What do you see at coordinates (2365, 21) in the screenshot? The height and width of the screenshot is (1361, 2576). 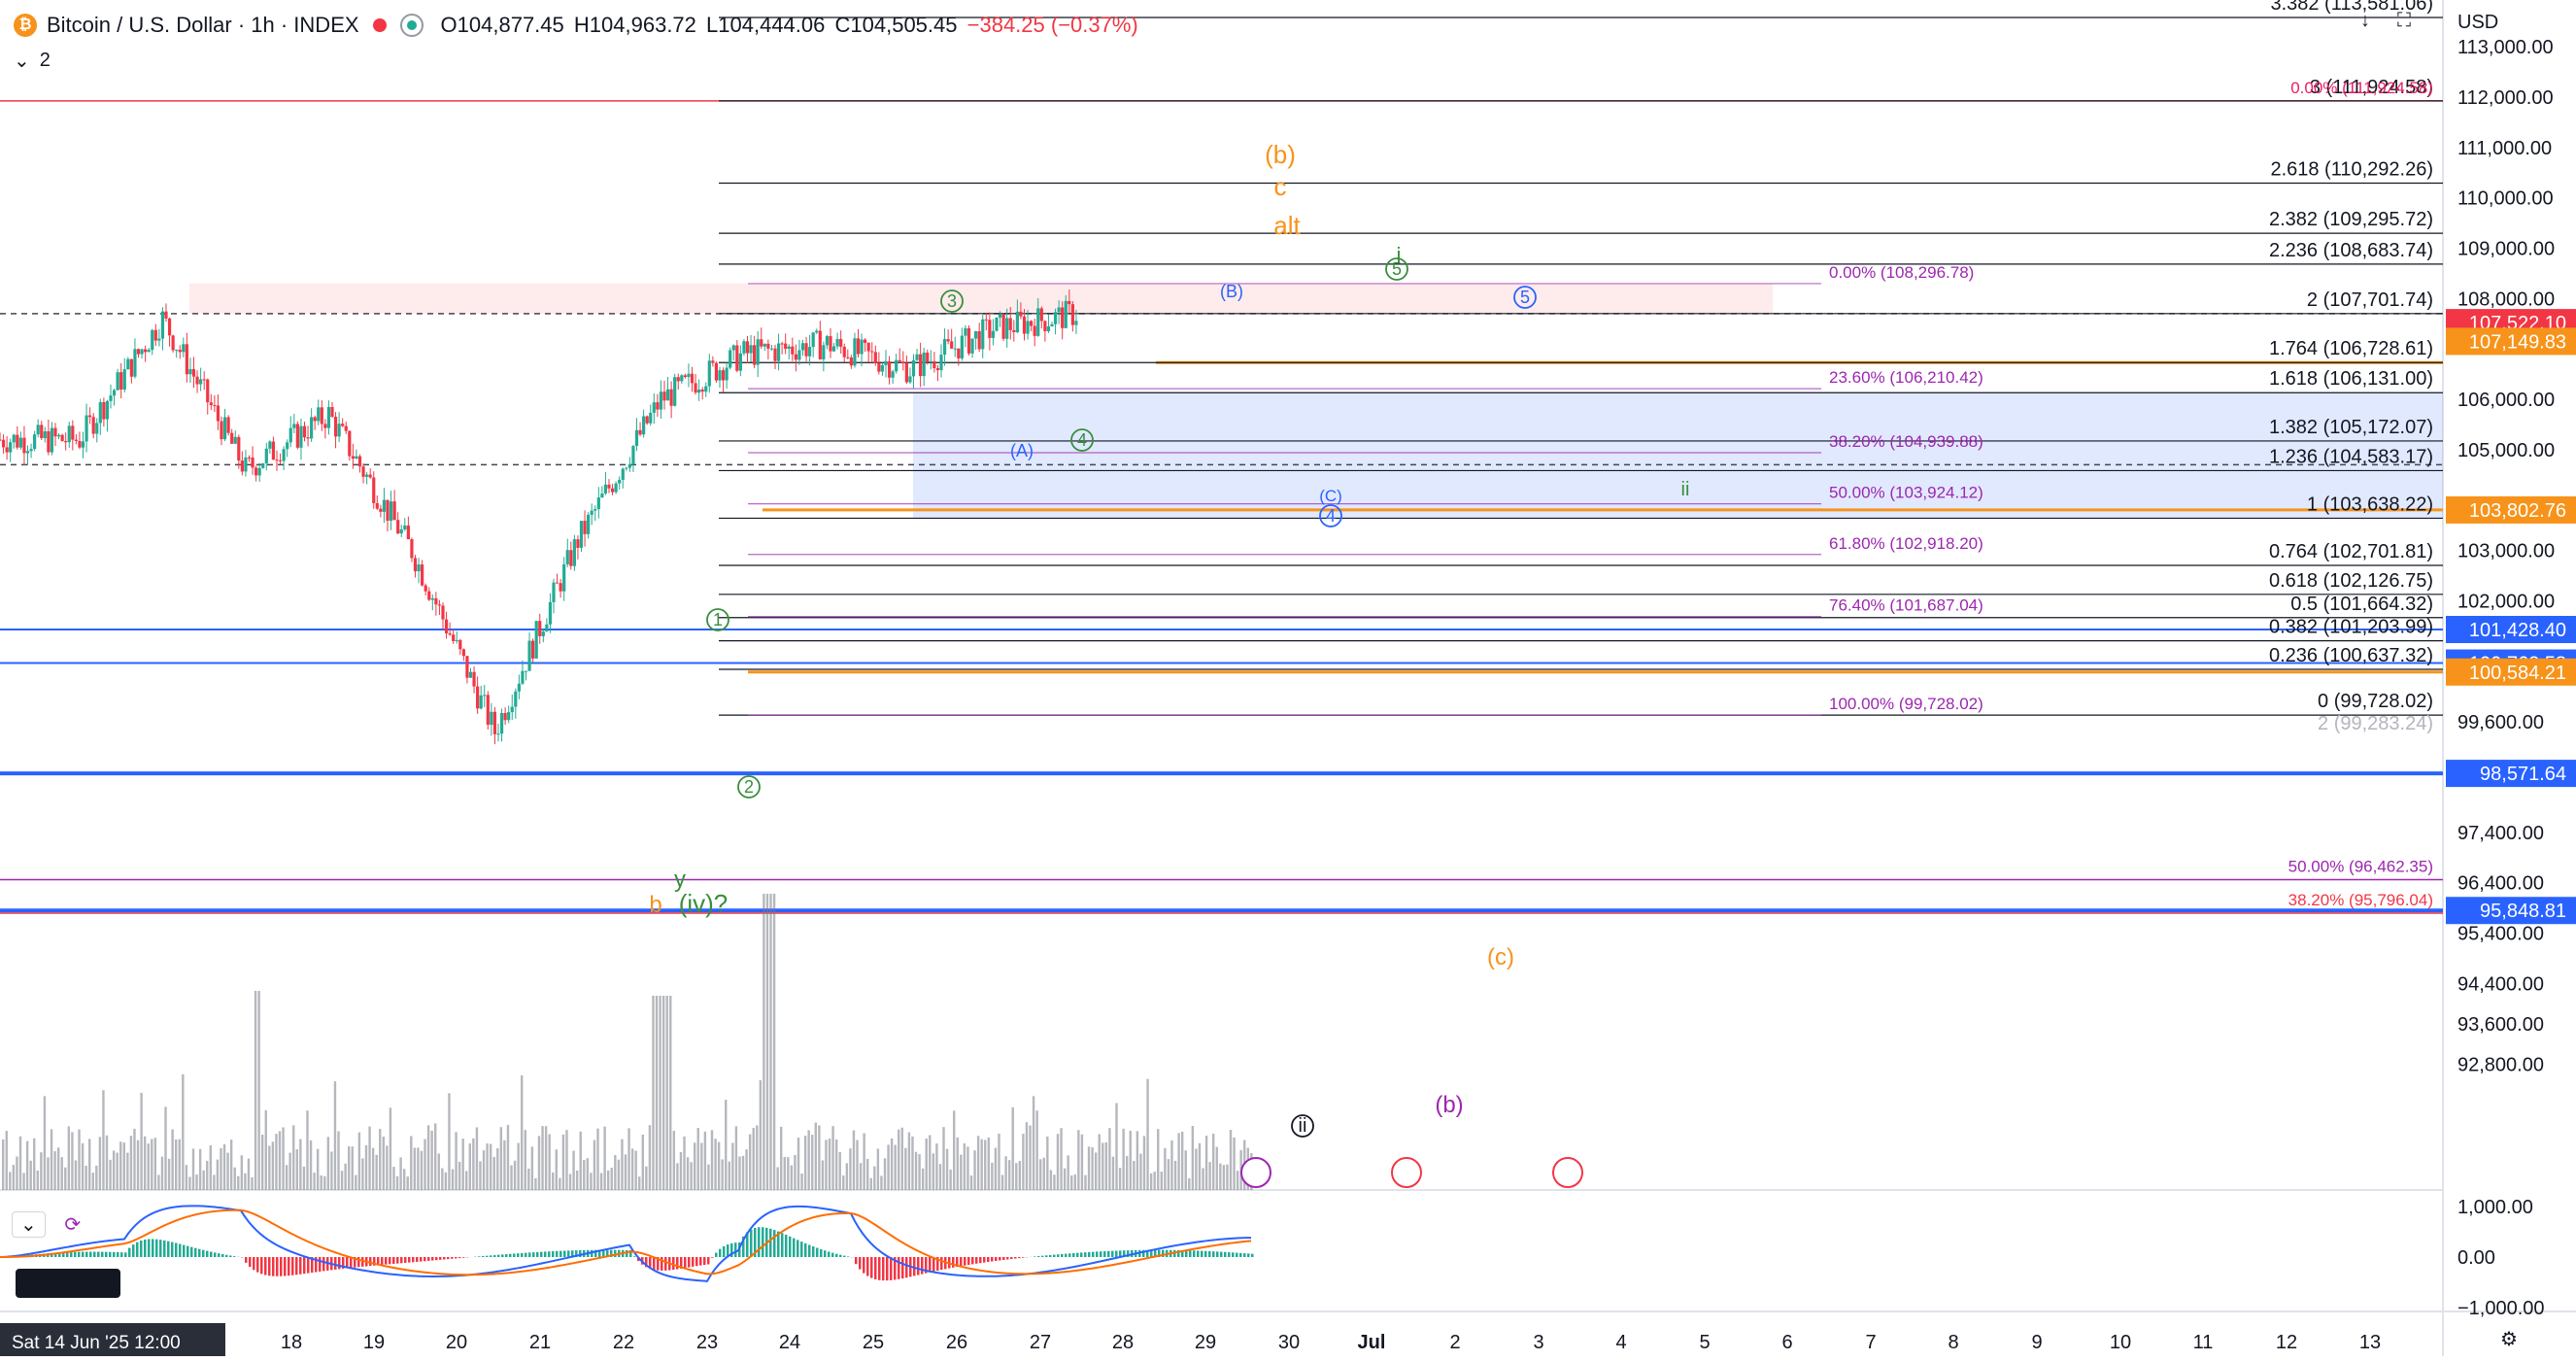 I see `download-icon: ↓` at bounding box center [2365, 21].